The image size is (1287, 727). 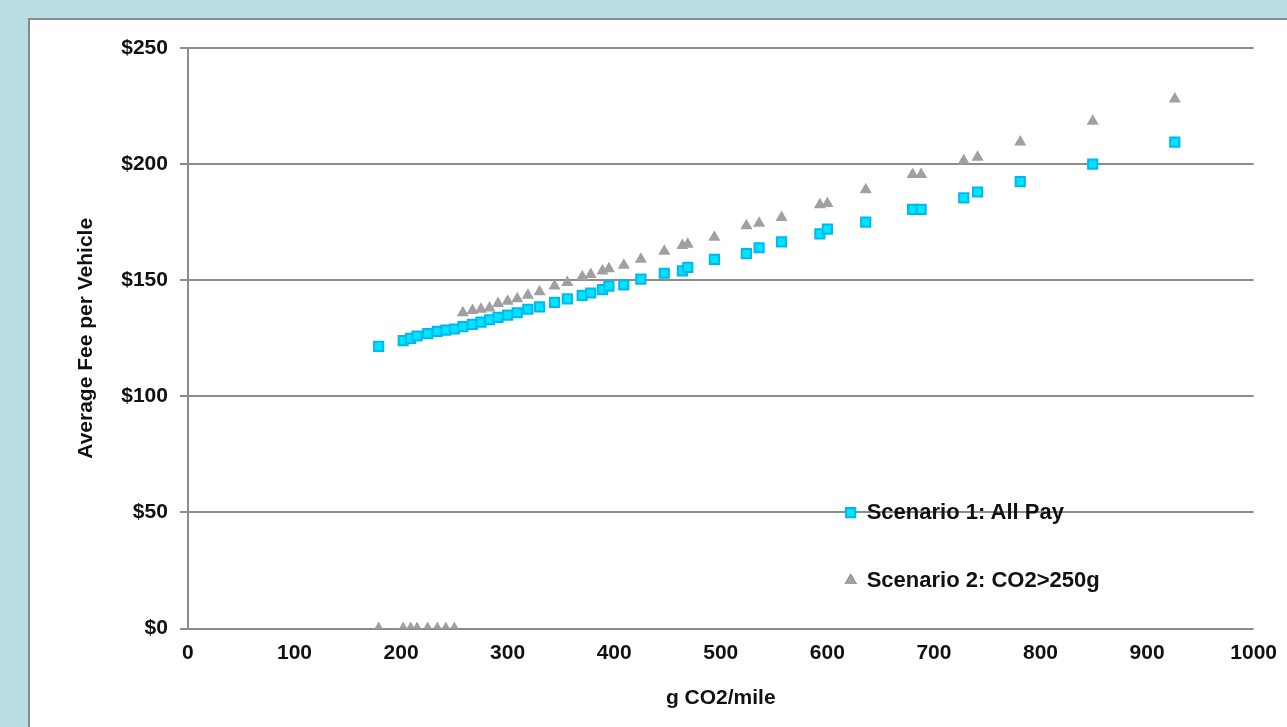 What do you see at coordinates (614, 651) in the screenshot?
I see `x-tick-label: 400` at bounding box center [614, 651].